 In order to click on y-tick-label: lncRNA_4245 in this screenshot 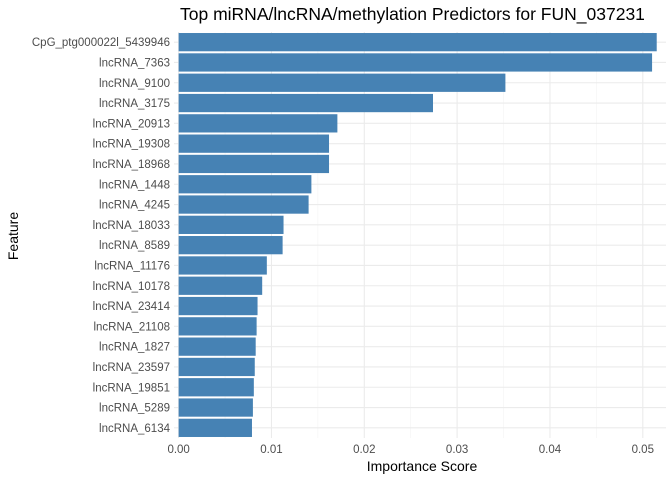, I will do `click(134, 206)`.